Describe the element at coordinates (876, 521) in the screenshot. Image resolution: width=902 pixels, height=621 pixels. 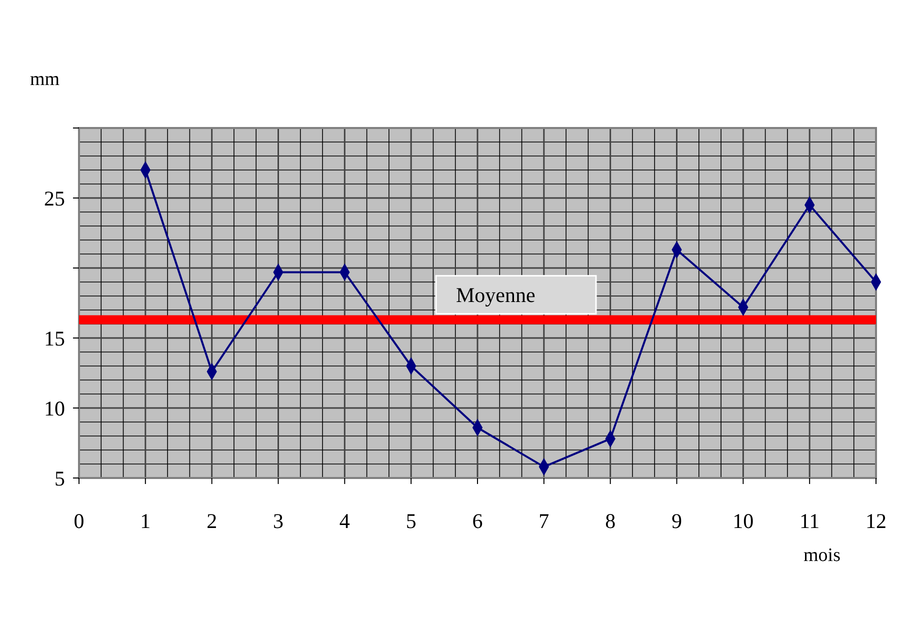
I see `x-tick-label: 12` at that location.